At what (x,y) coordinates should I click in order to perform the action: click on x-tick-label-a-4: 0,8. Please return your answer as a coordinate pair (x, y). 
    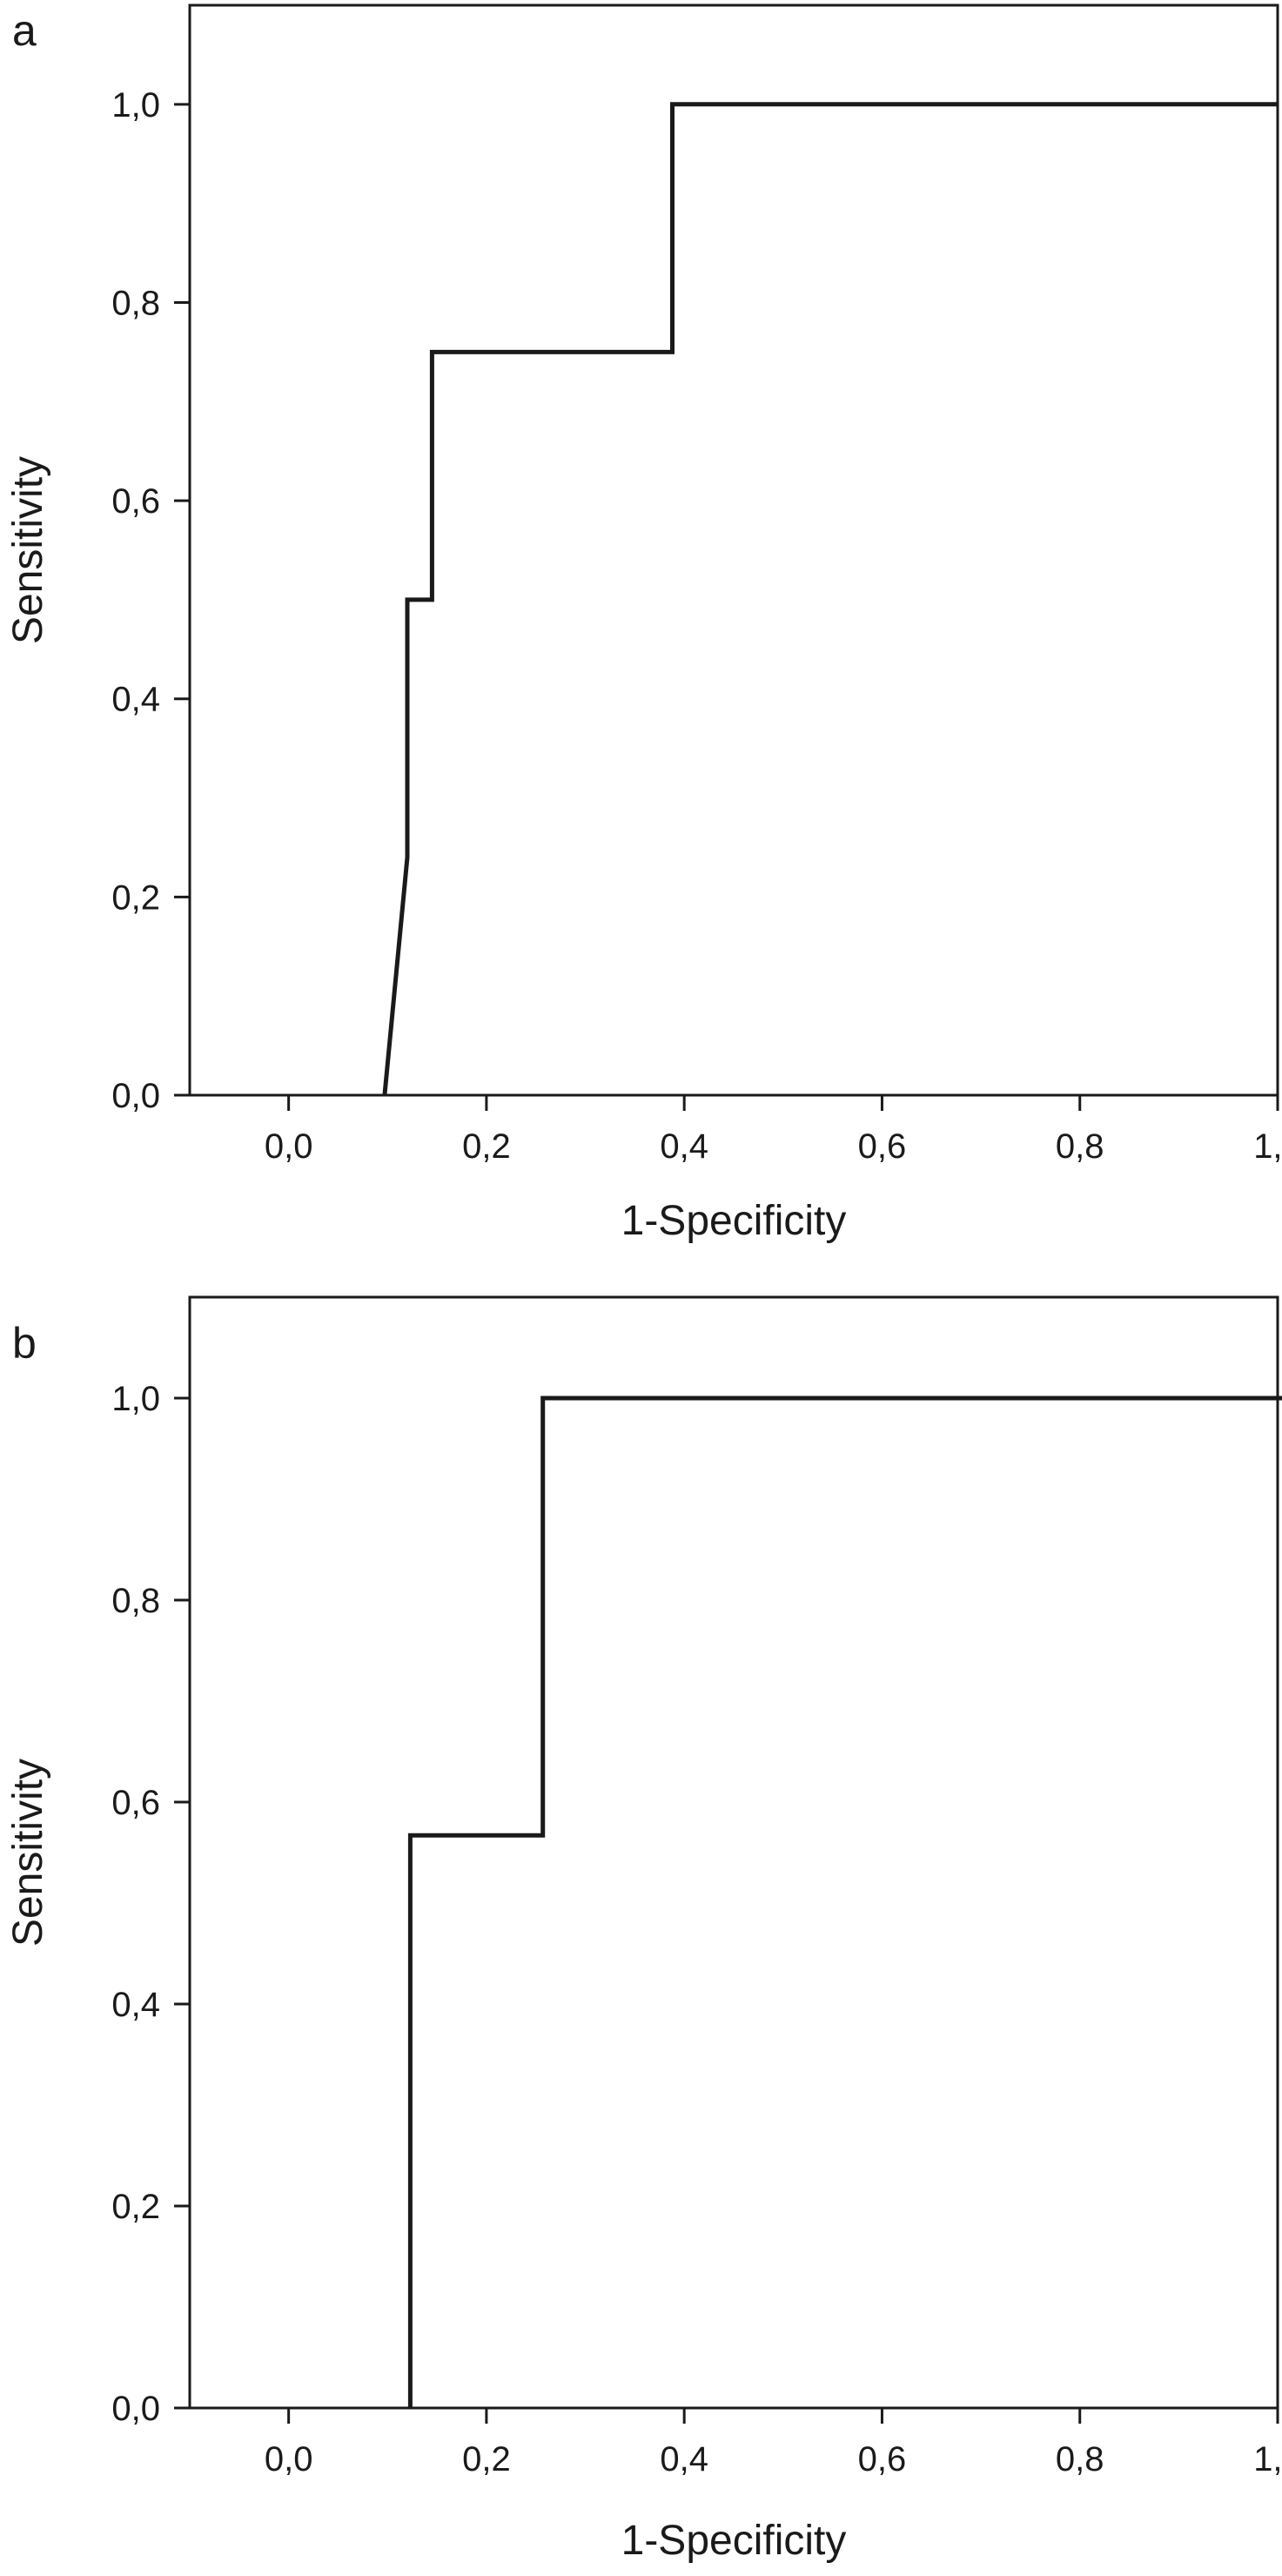
    Looking at the image, I should click on (1080, 1146).